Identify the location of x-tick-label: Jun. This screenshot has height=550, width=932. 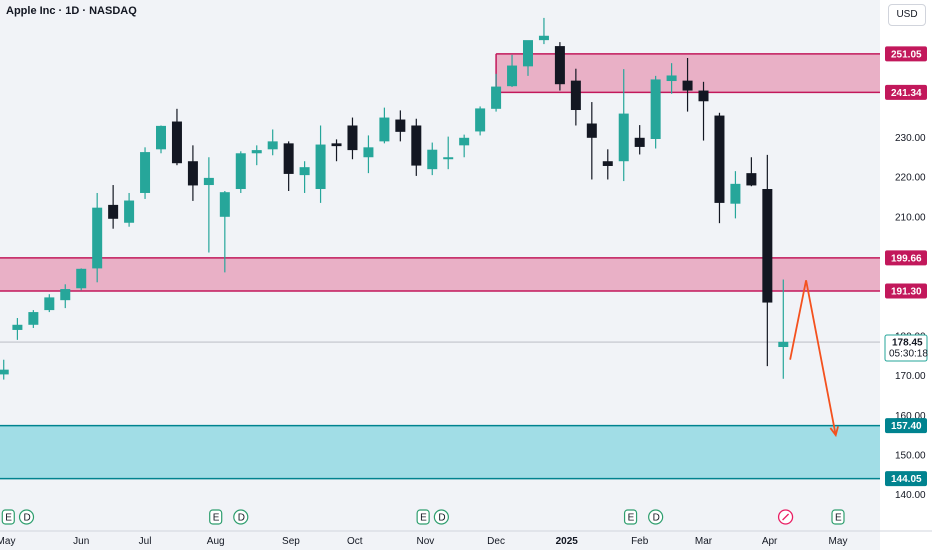
(81, 541).